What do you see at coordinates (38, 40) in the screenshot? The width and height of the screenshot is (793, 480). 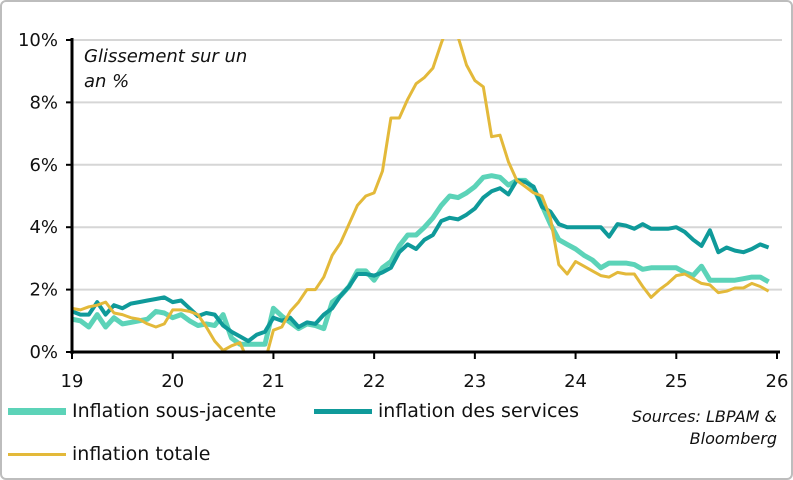 I see `y-tick-label: 10%` at bounding box center [38, 40].